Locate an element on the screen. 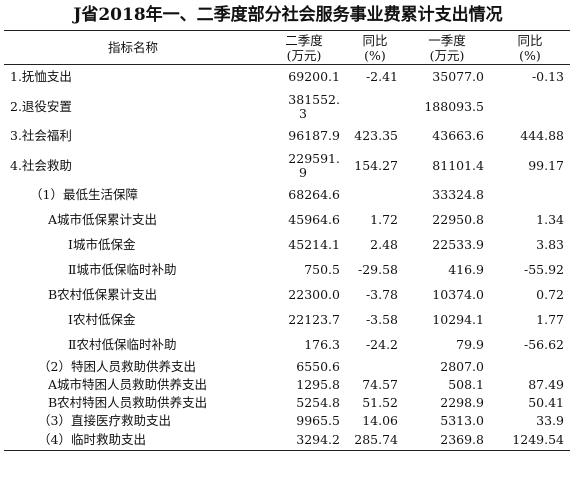 Image resolution: width=576 pixels, height=493 pixels. cell-q1: 5313.0 is located at coordinates (462, 420).